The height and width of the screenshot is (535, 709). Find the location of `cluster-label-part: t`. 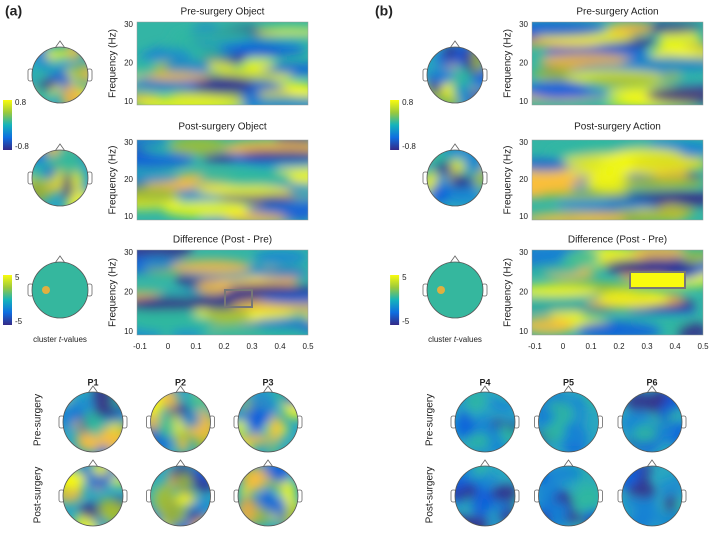

cluster-label-part: t is located at coordinates (60, 339).